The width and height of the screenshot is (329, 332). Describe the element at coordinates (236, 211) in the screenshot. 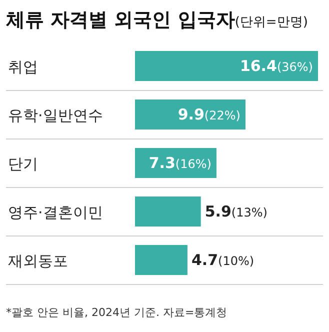

I see `data-label: 5.9(13%)` at that location.